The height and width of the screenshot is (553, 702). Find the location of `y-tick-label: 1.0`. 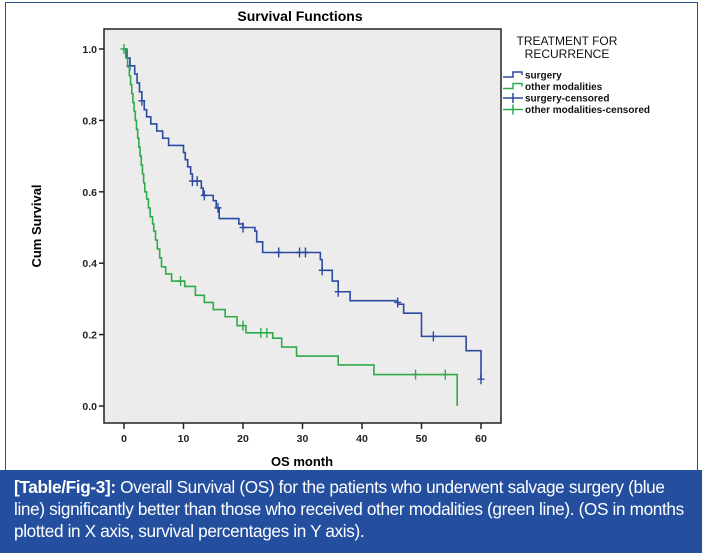

y-tick-label: 1.0 is located at coordinates (89, 50).